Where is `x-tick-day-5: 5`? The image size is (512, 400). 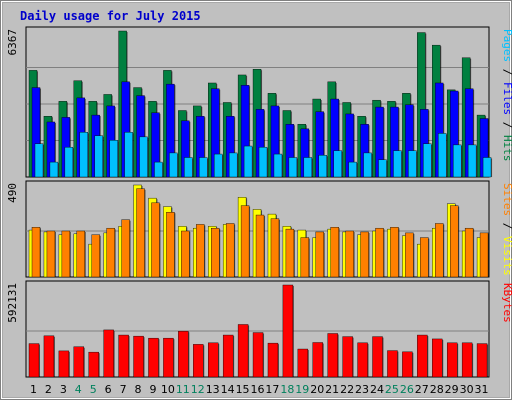 x-tick-day-5: 5 is located at coordinates (93, 389).